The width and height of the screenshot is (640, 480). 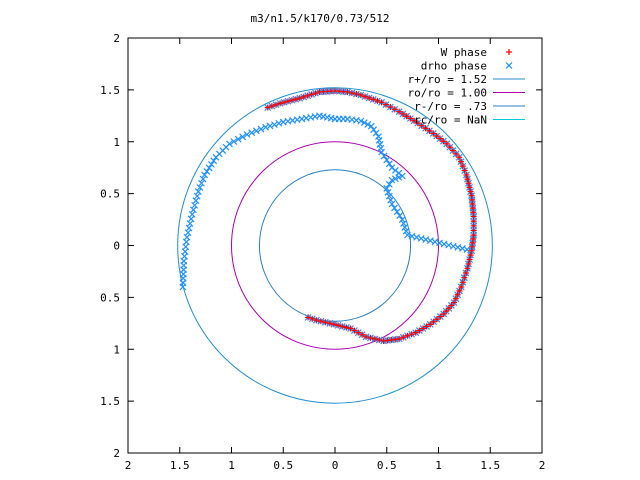 I want to click on x-tick-label: 1.5, so click(x=490, y=465).